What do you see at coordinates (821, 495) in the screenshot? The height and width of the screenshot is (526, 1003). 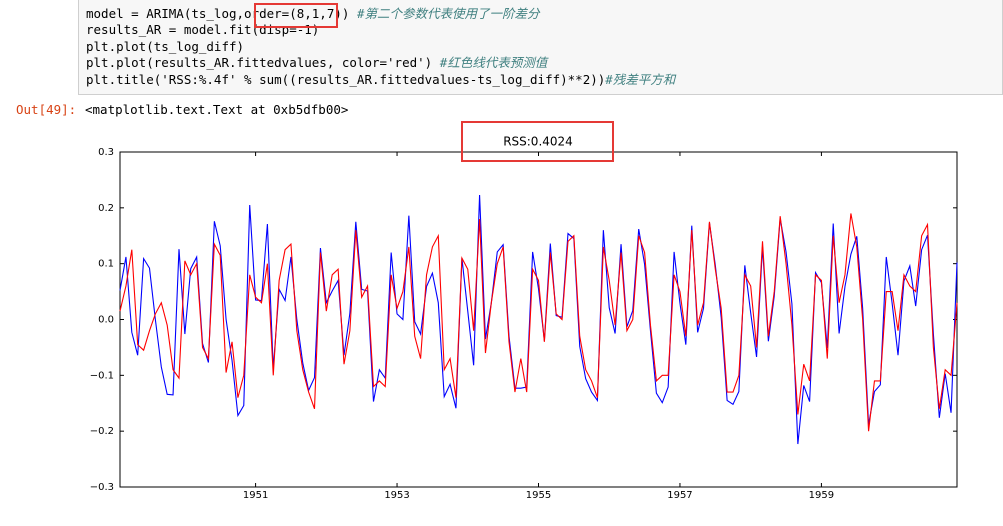 I see `x-tick-label: 1959` at bounding box center [821, 495].